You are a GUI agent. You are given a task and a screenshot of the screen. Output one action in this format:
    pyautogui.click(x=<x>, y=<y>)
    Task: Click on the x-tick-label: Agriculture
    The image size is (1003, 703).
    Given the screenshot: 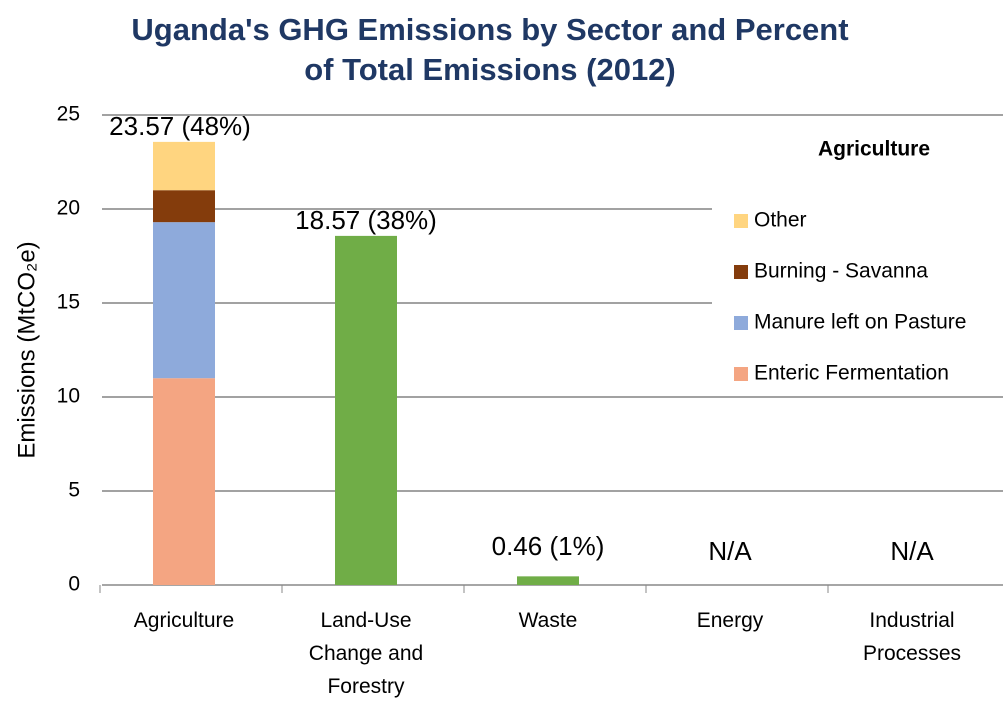 What is the action you would take?
    pyautogui.click(x=184, y=620)
    